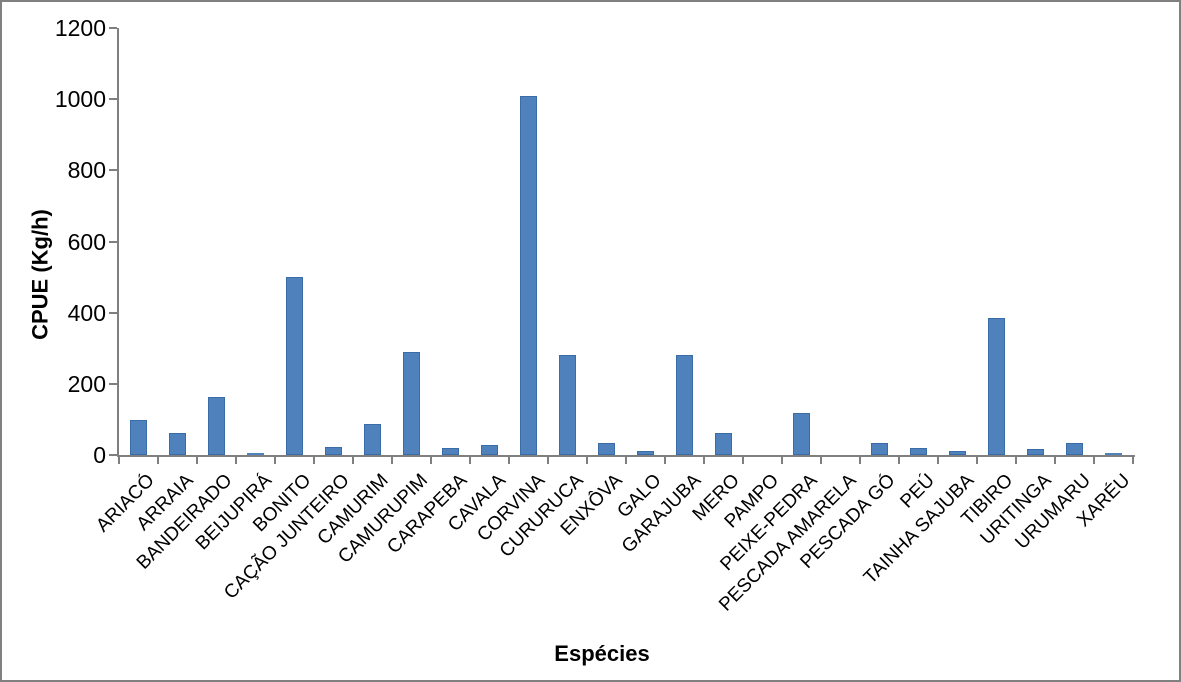  I want to click on y-axis-line, so click(118, 242).